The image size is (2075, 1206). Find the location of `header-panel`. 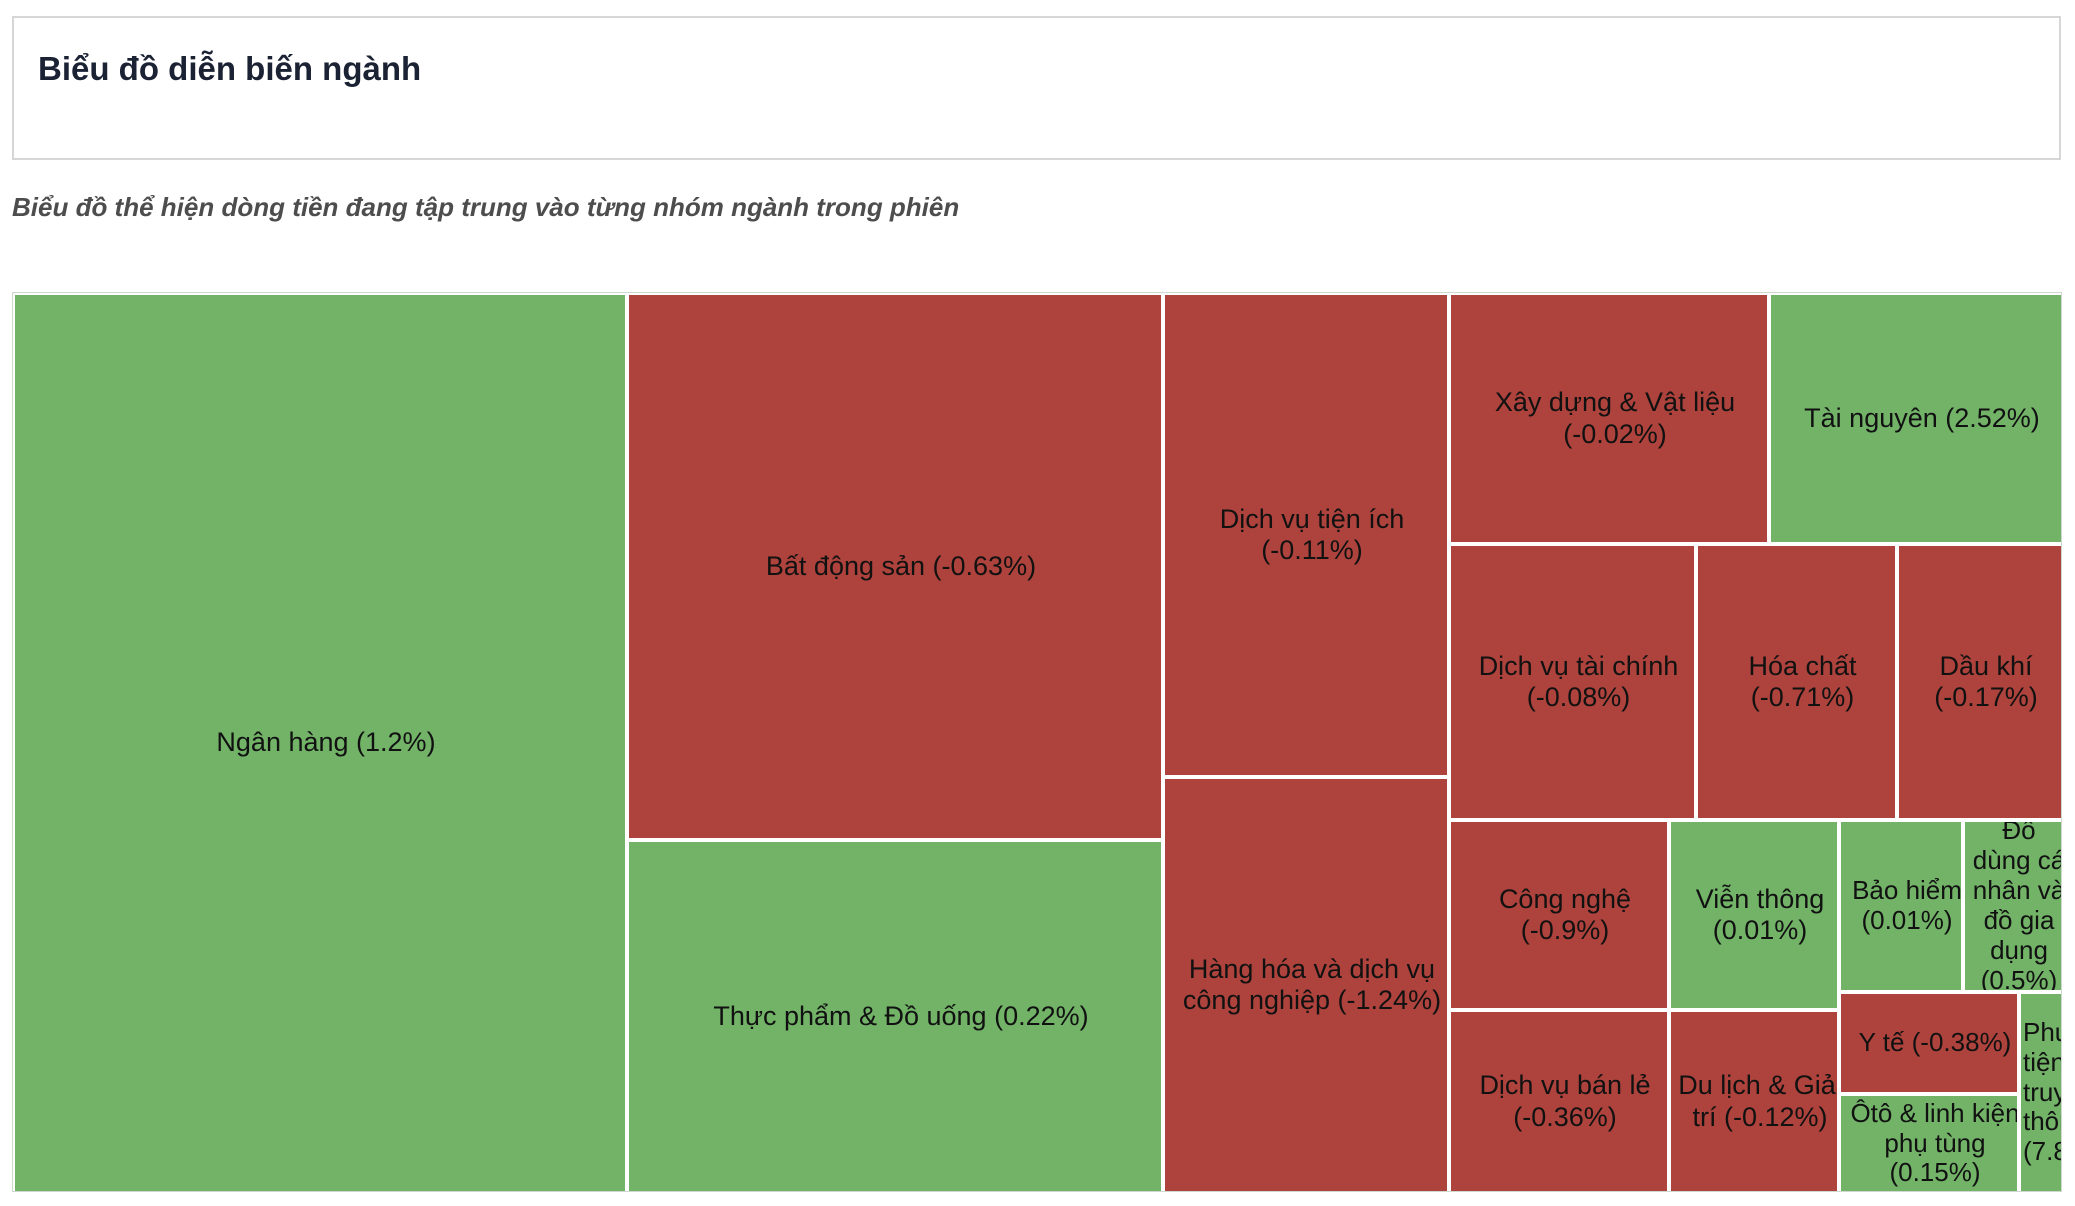

header-panel is located at coordinates (1036, 88).